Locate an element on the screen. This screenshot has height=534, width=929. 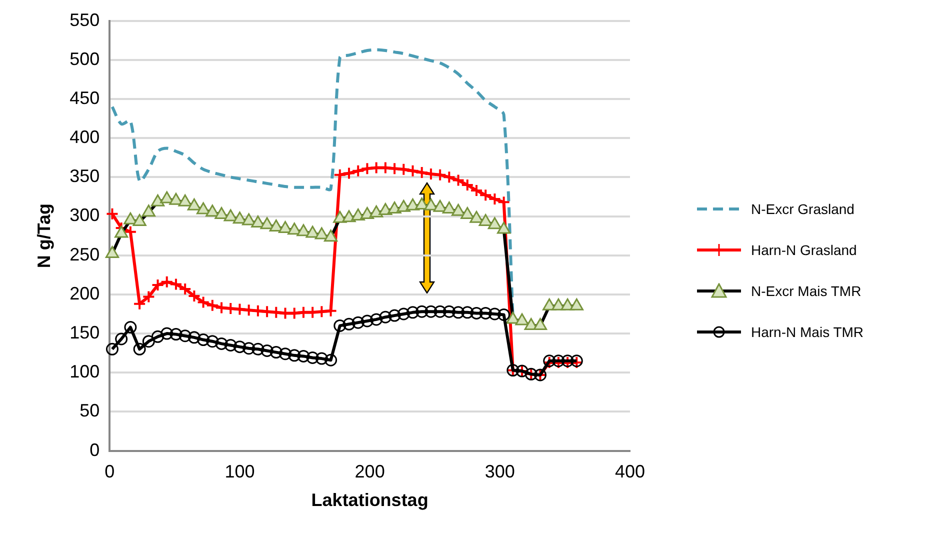
x-tick-label: 200 is located at coordinates (369, 472).